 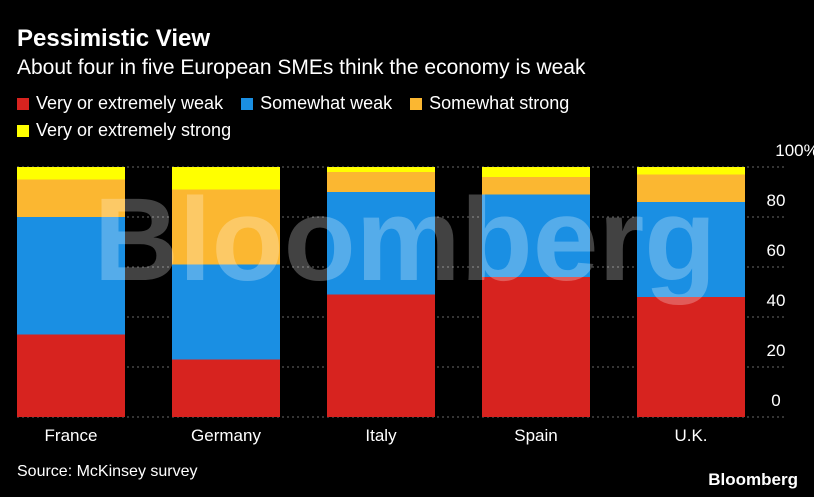 I want to click on legend-label-somewhat-weak: Somewhat weak, so click(x=326, y=103).